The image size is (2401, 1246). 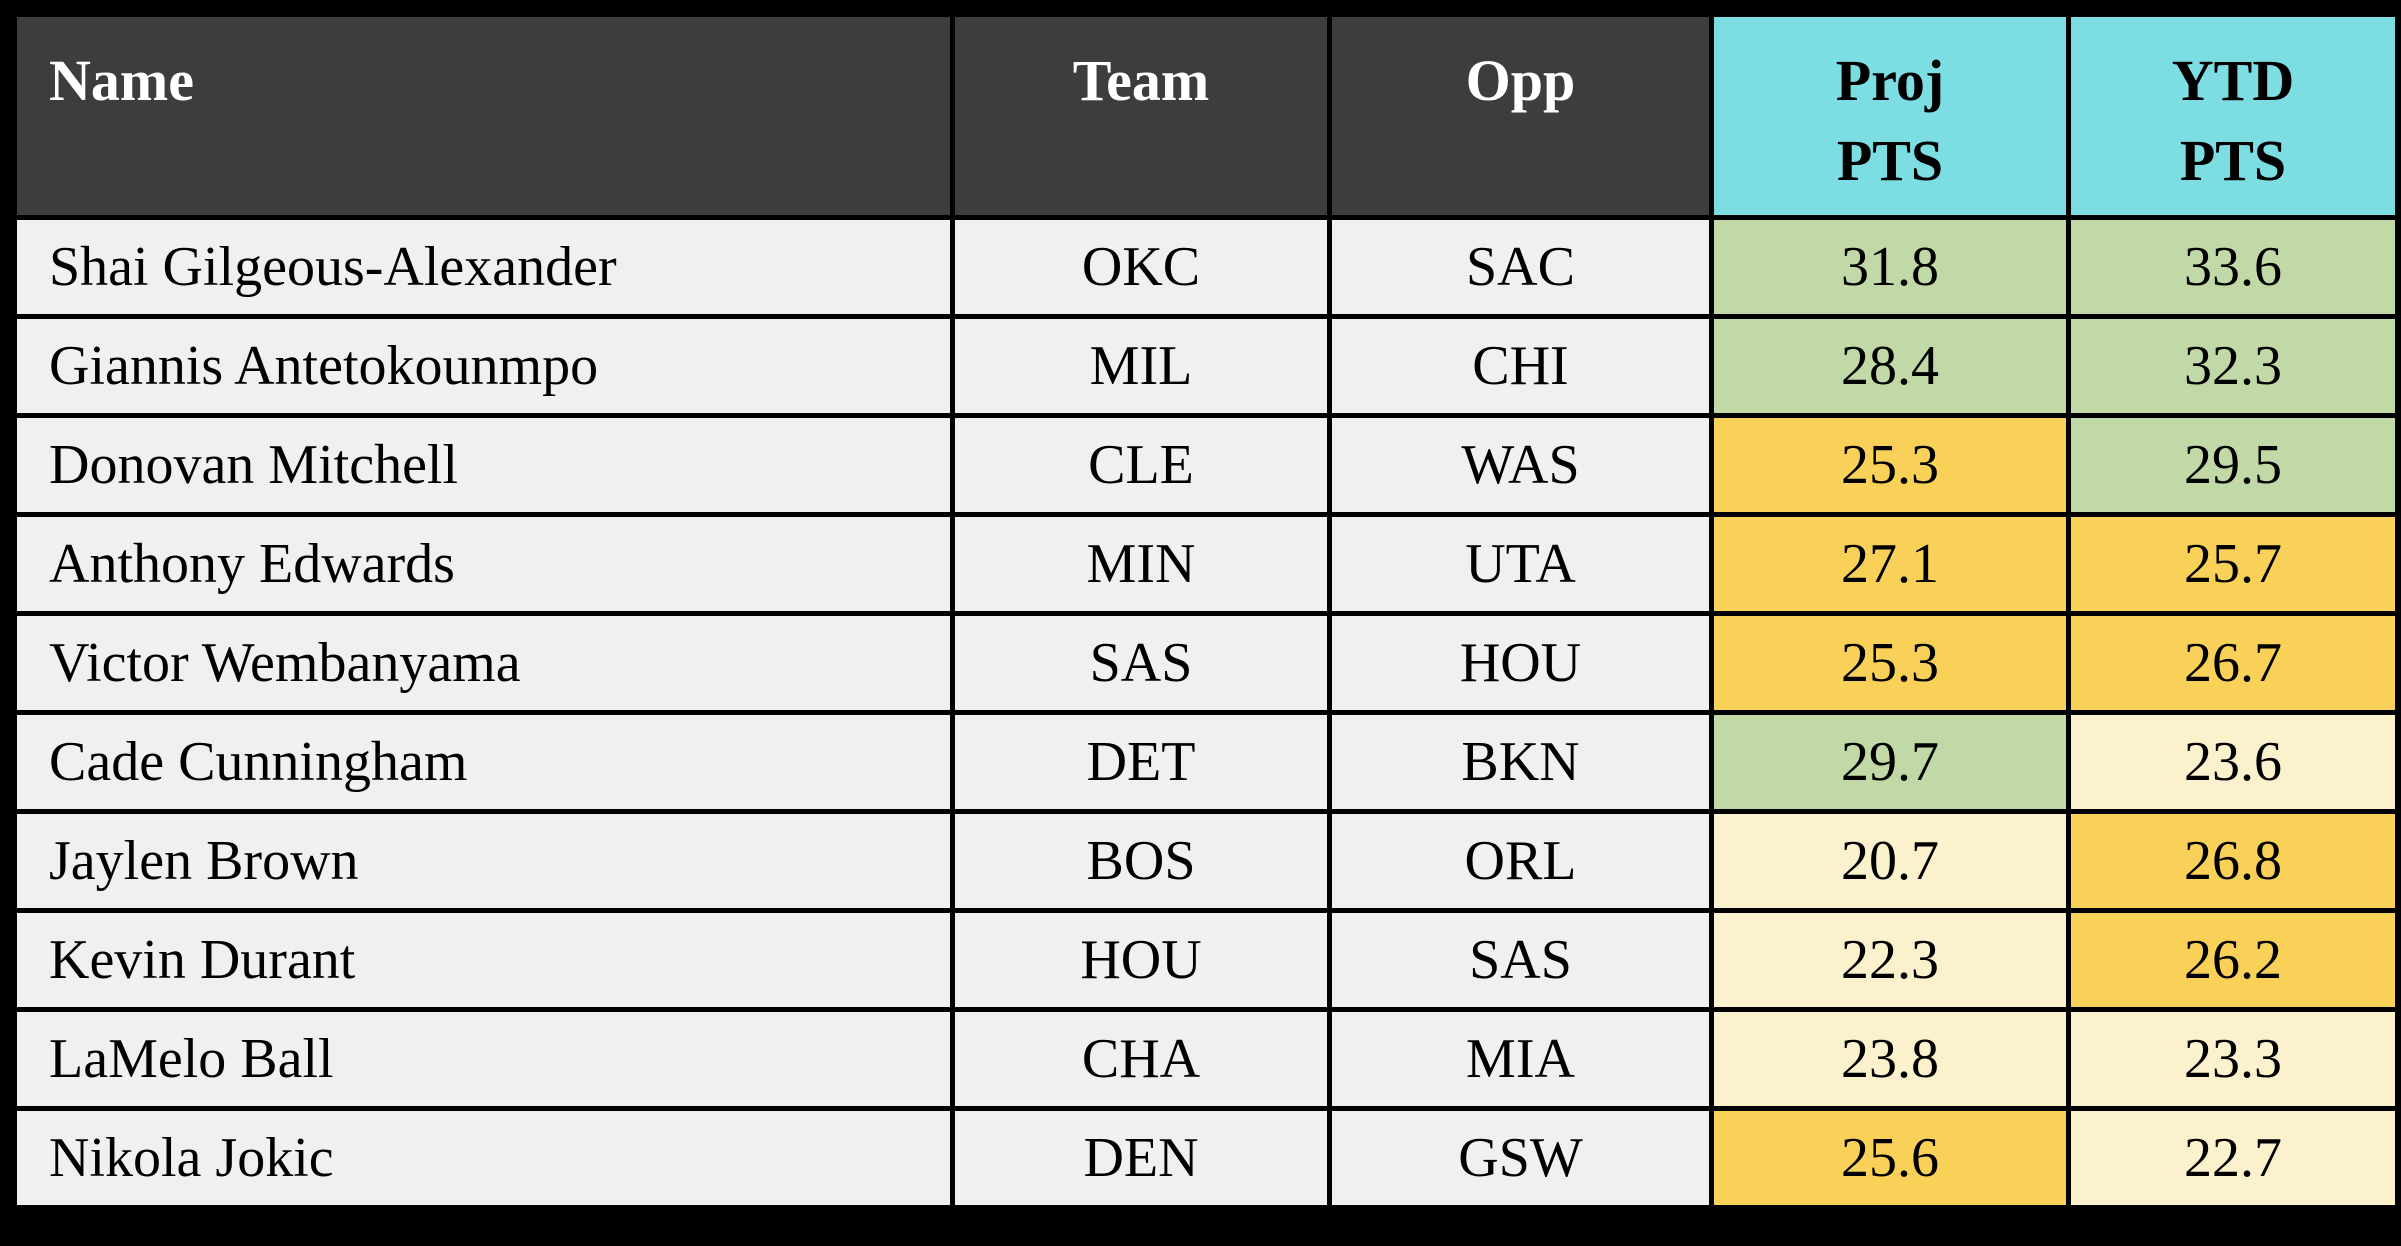 I want to click on column-header-team: Team, so click(x=1141, y=116).